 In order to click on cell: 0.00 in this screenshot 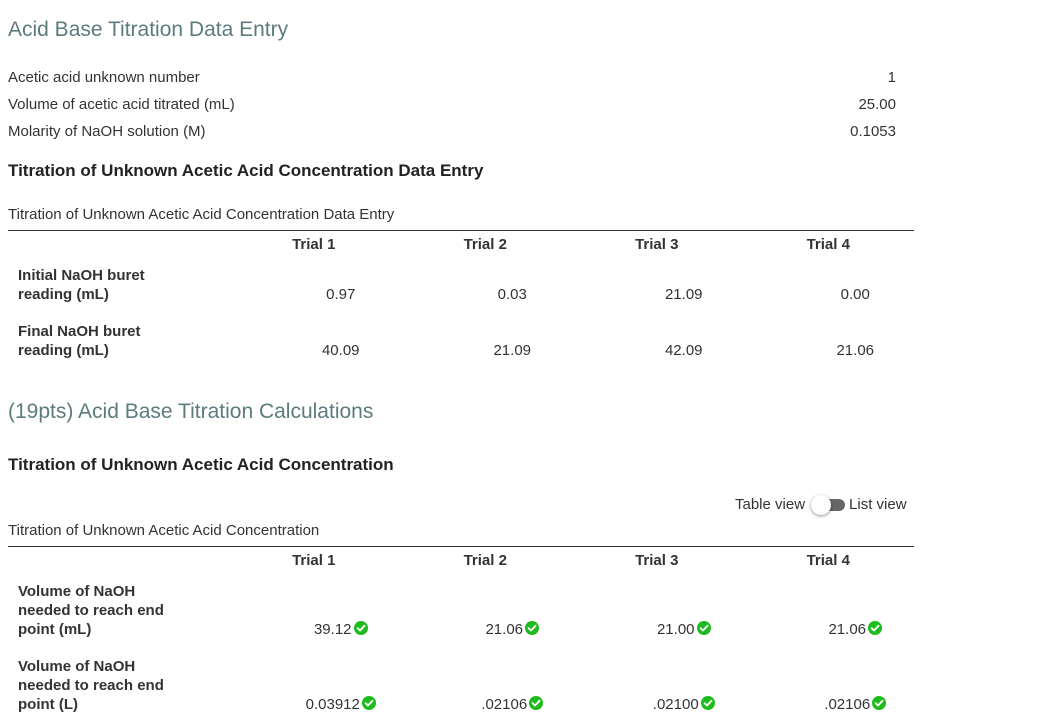, I will do `click(829, 285)`.